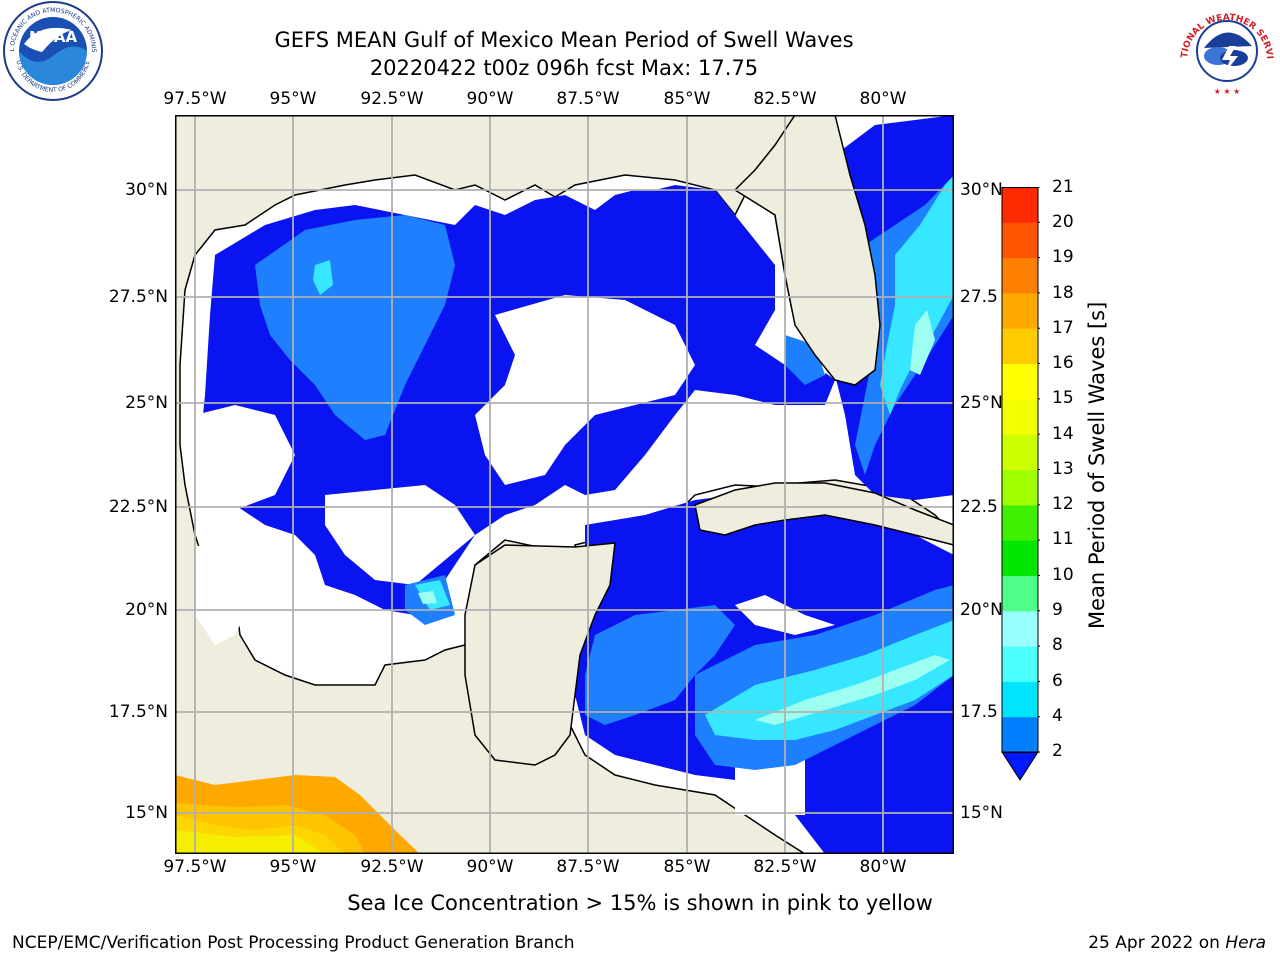 Image resolution: width=1280 pixels, height=960 pixels. I want to click on nws-logo: NATIONAL WEATHER SERVICE ★ ★ ★, so click(1227, 51).